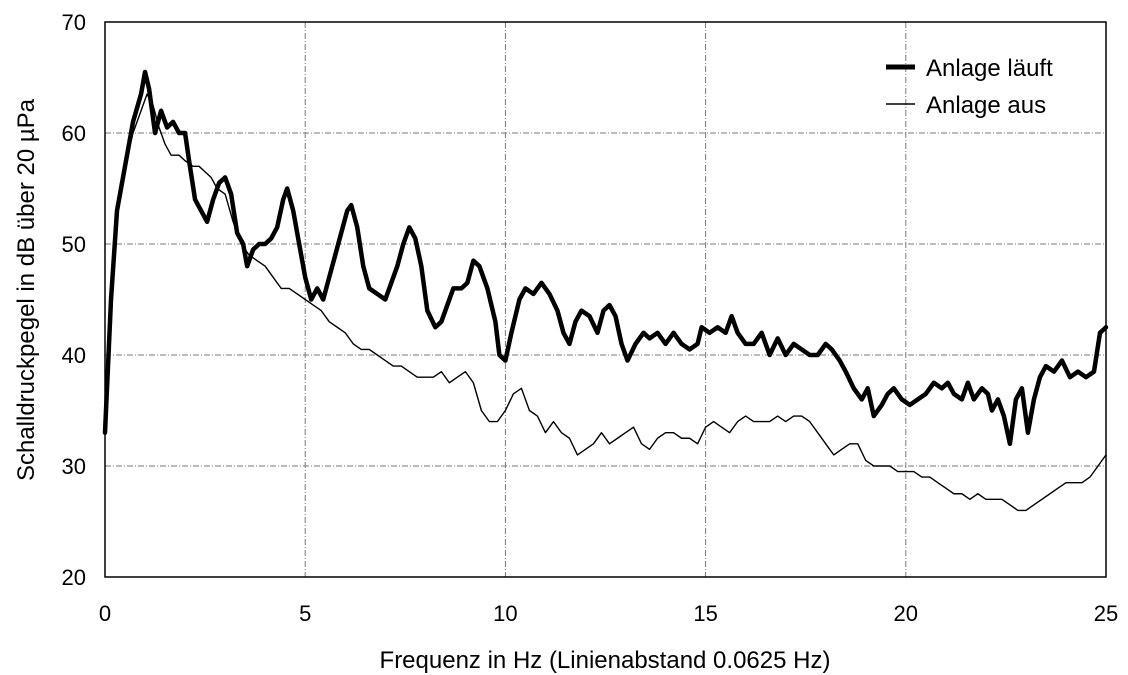 This screenshot has height=675, width=1128. I want to click on x-axis-title: Frequenz in Hz (Linienabstand 0.0625 Hz), so click(605, 660).